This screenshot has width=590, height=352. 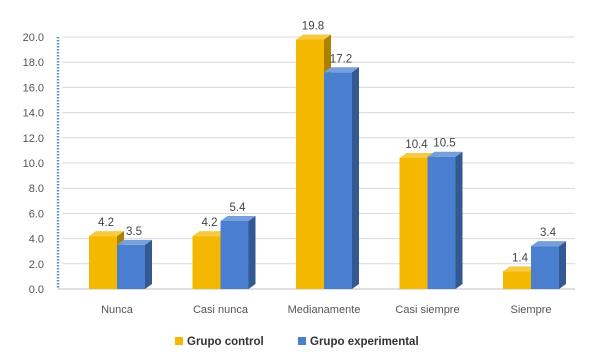 What do you see at coordinates (36, 214) in the screenshot?
I see `y-tick-label: 6.0` at bounding box center [36, 214].